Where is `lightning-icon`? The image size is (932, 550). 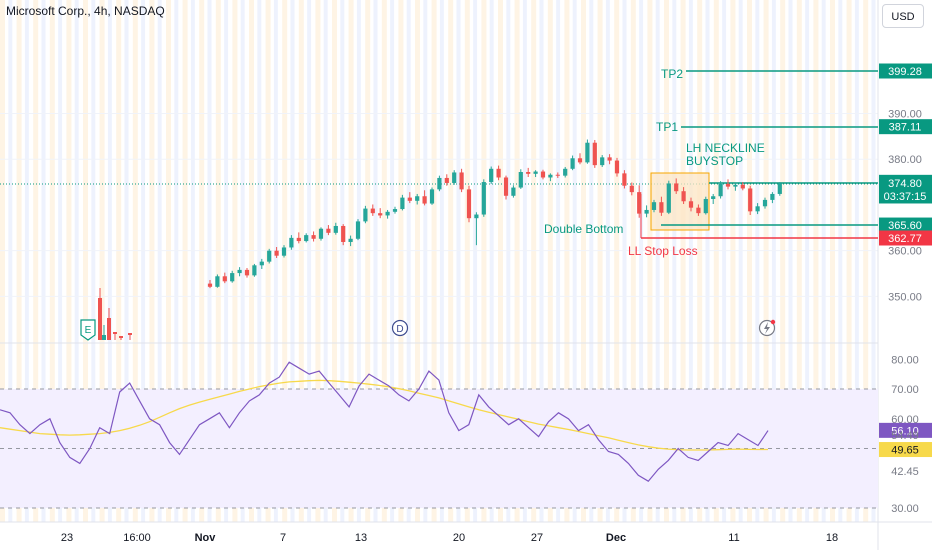
lightning-icon is located at coordinates (767, 328).